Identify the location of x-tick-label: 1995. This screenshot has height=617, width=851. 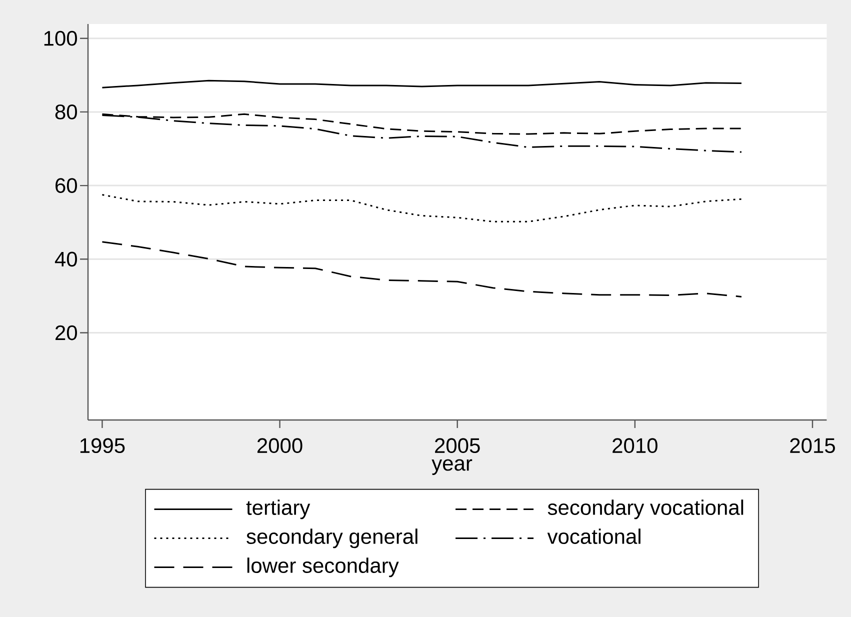
(102, 446).